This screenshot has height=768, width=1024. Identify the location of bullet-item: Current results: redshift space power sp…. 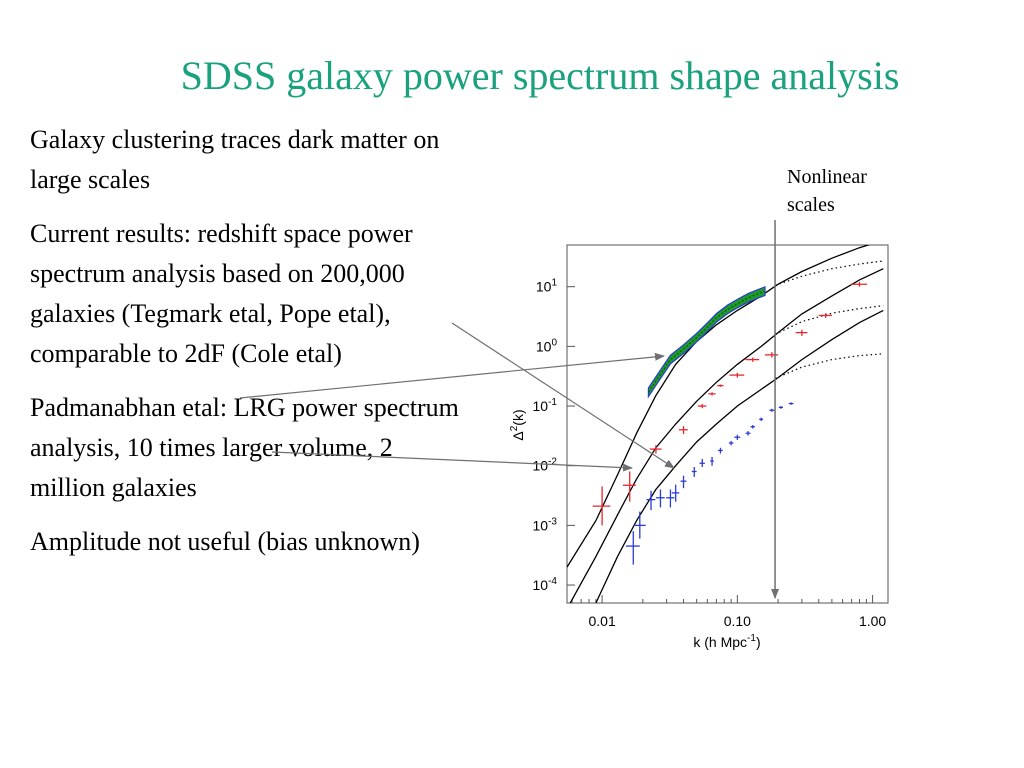
(221, 293).